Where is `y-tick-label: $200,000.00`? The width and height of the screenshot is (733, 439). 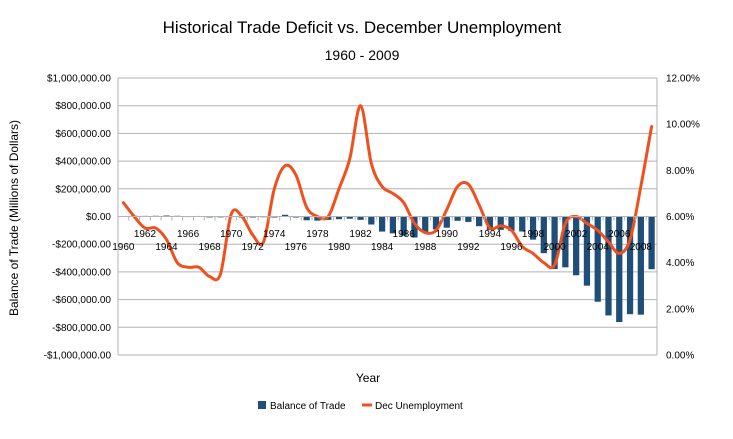
y-tick-label: $200,000.00 is located at coordinates (83, 189).